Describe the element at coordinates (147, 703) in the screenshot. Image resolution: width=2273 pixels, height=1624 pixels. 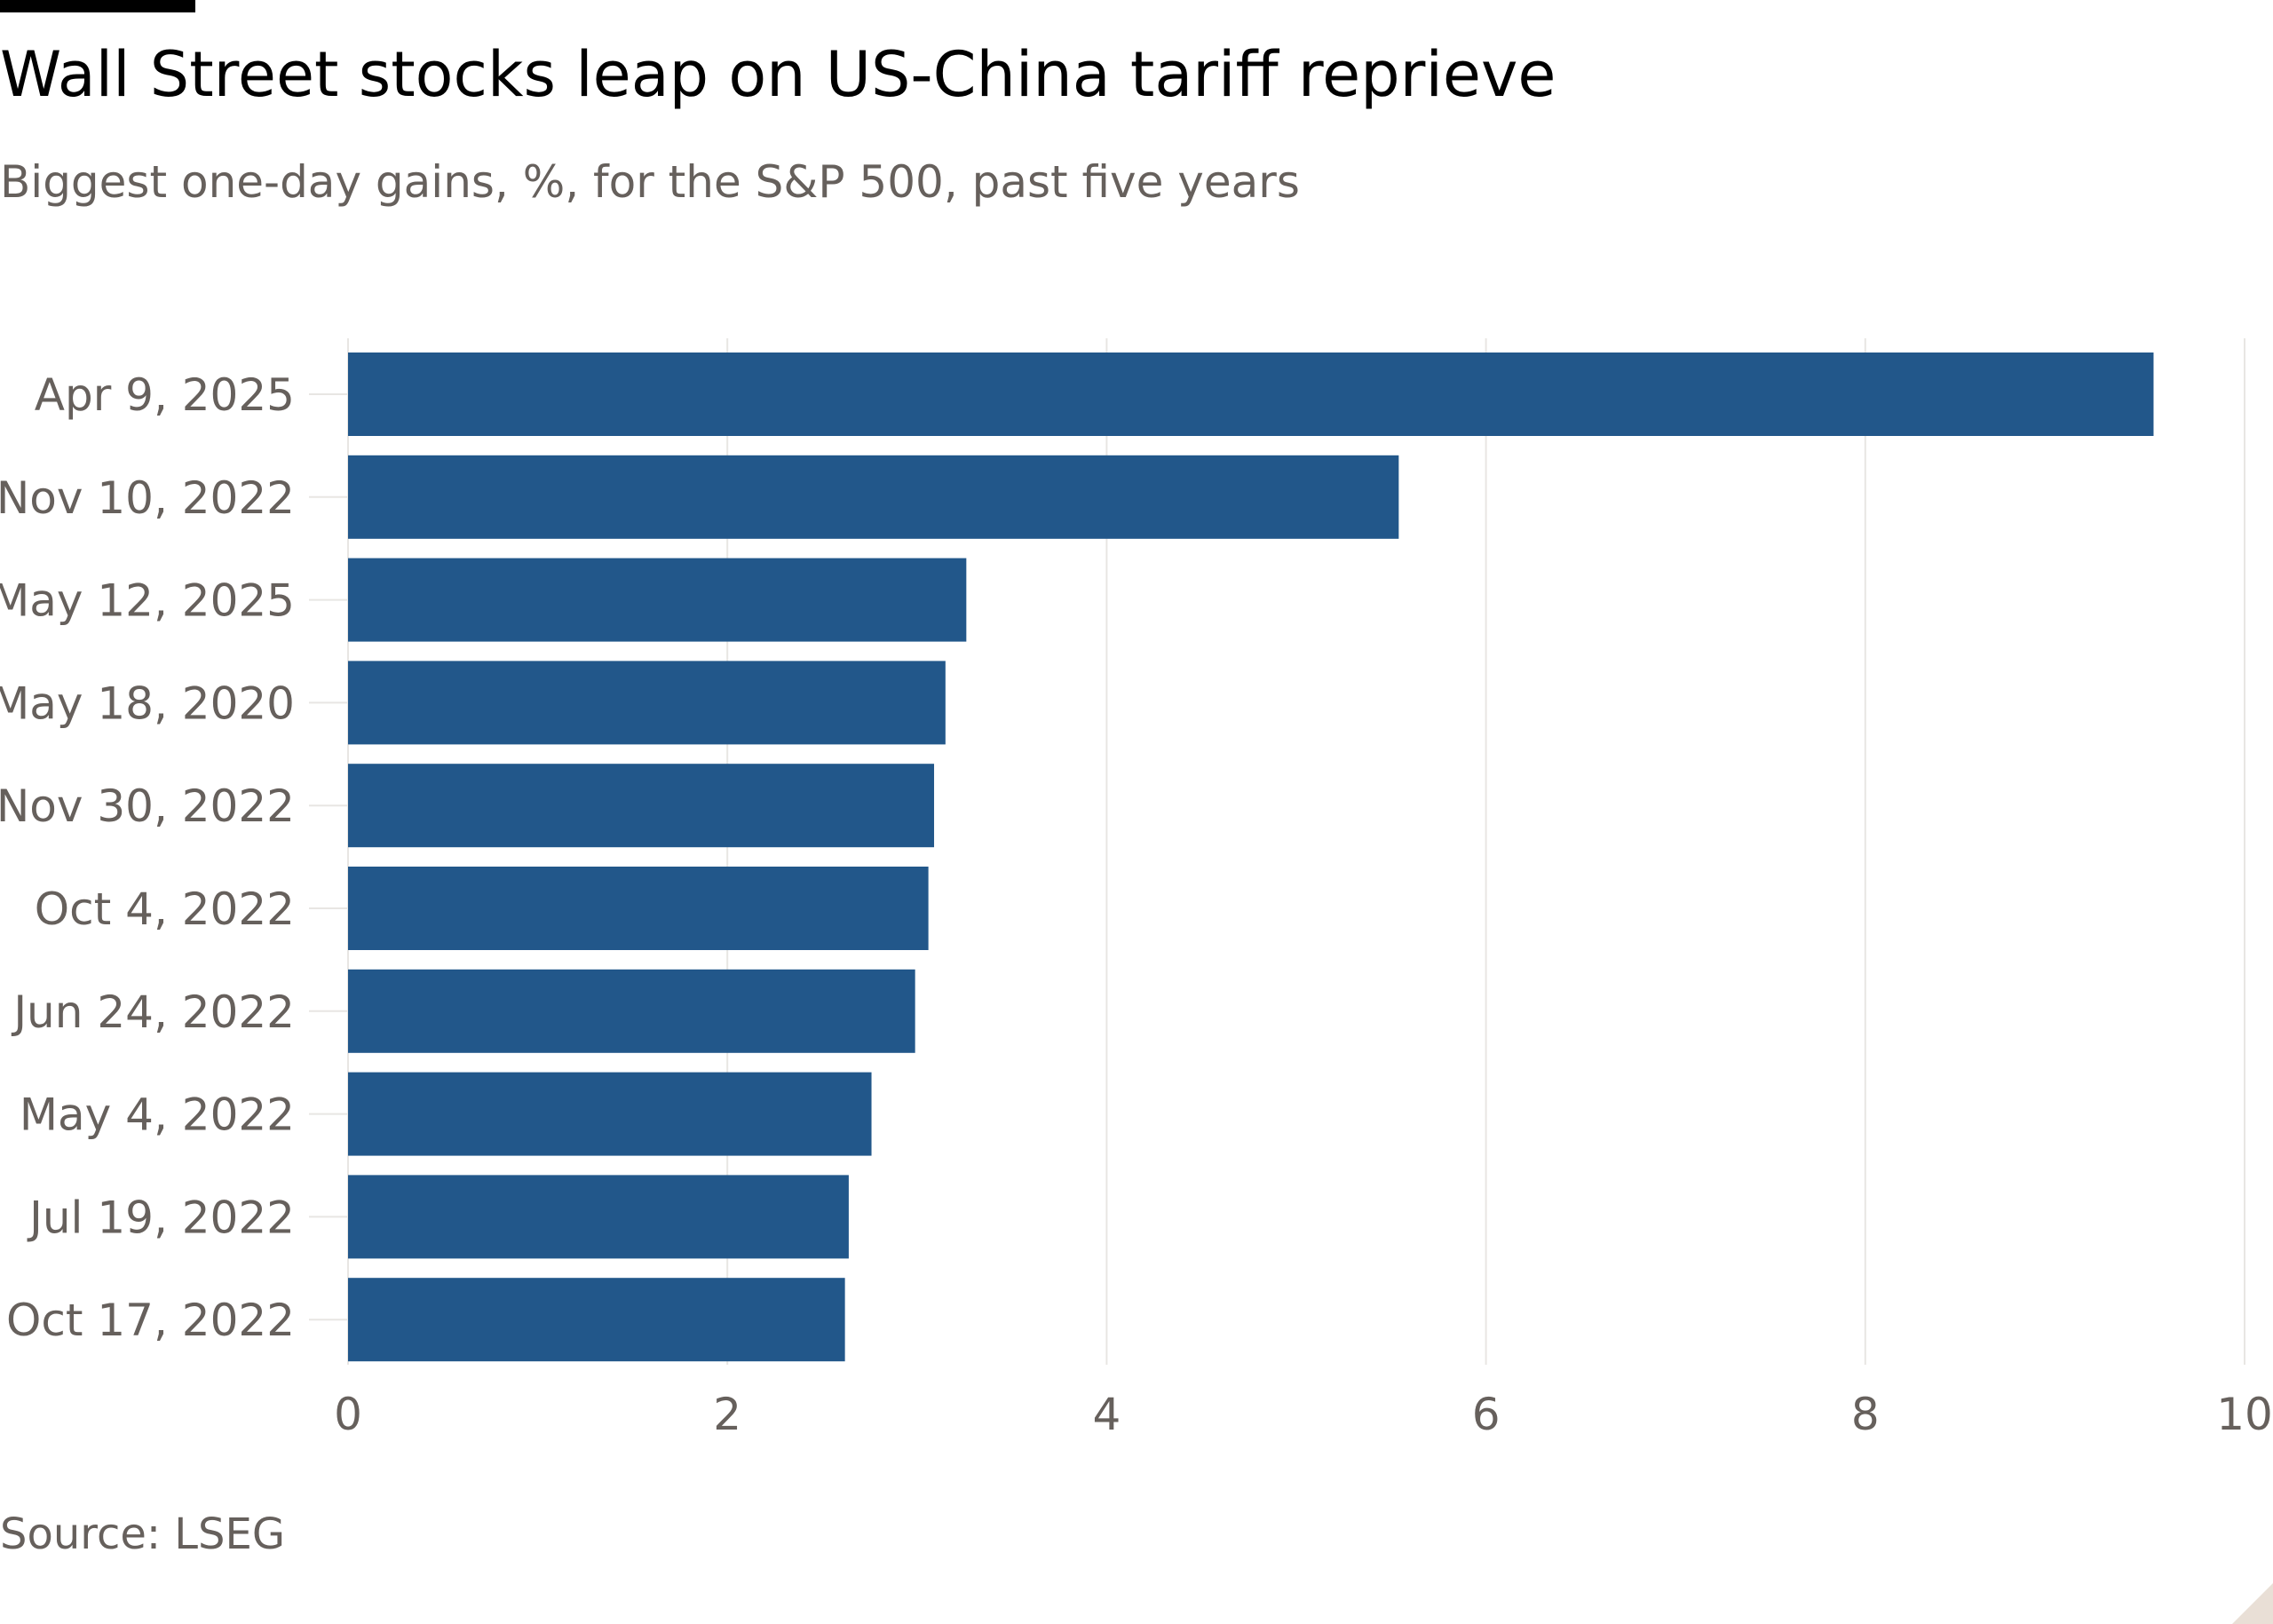
I see `category-label: May 18, 2020` at that location.